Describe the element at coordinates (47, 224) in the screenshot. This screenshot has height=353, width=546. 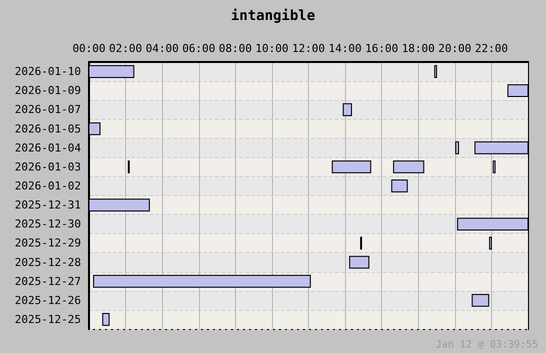
I see `y-tick-label: 2025-12-30` at that location.